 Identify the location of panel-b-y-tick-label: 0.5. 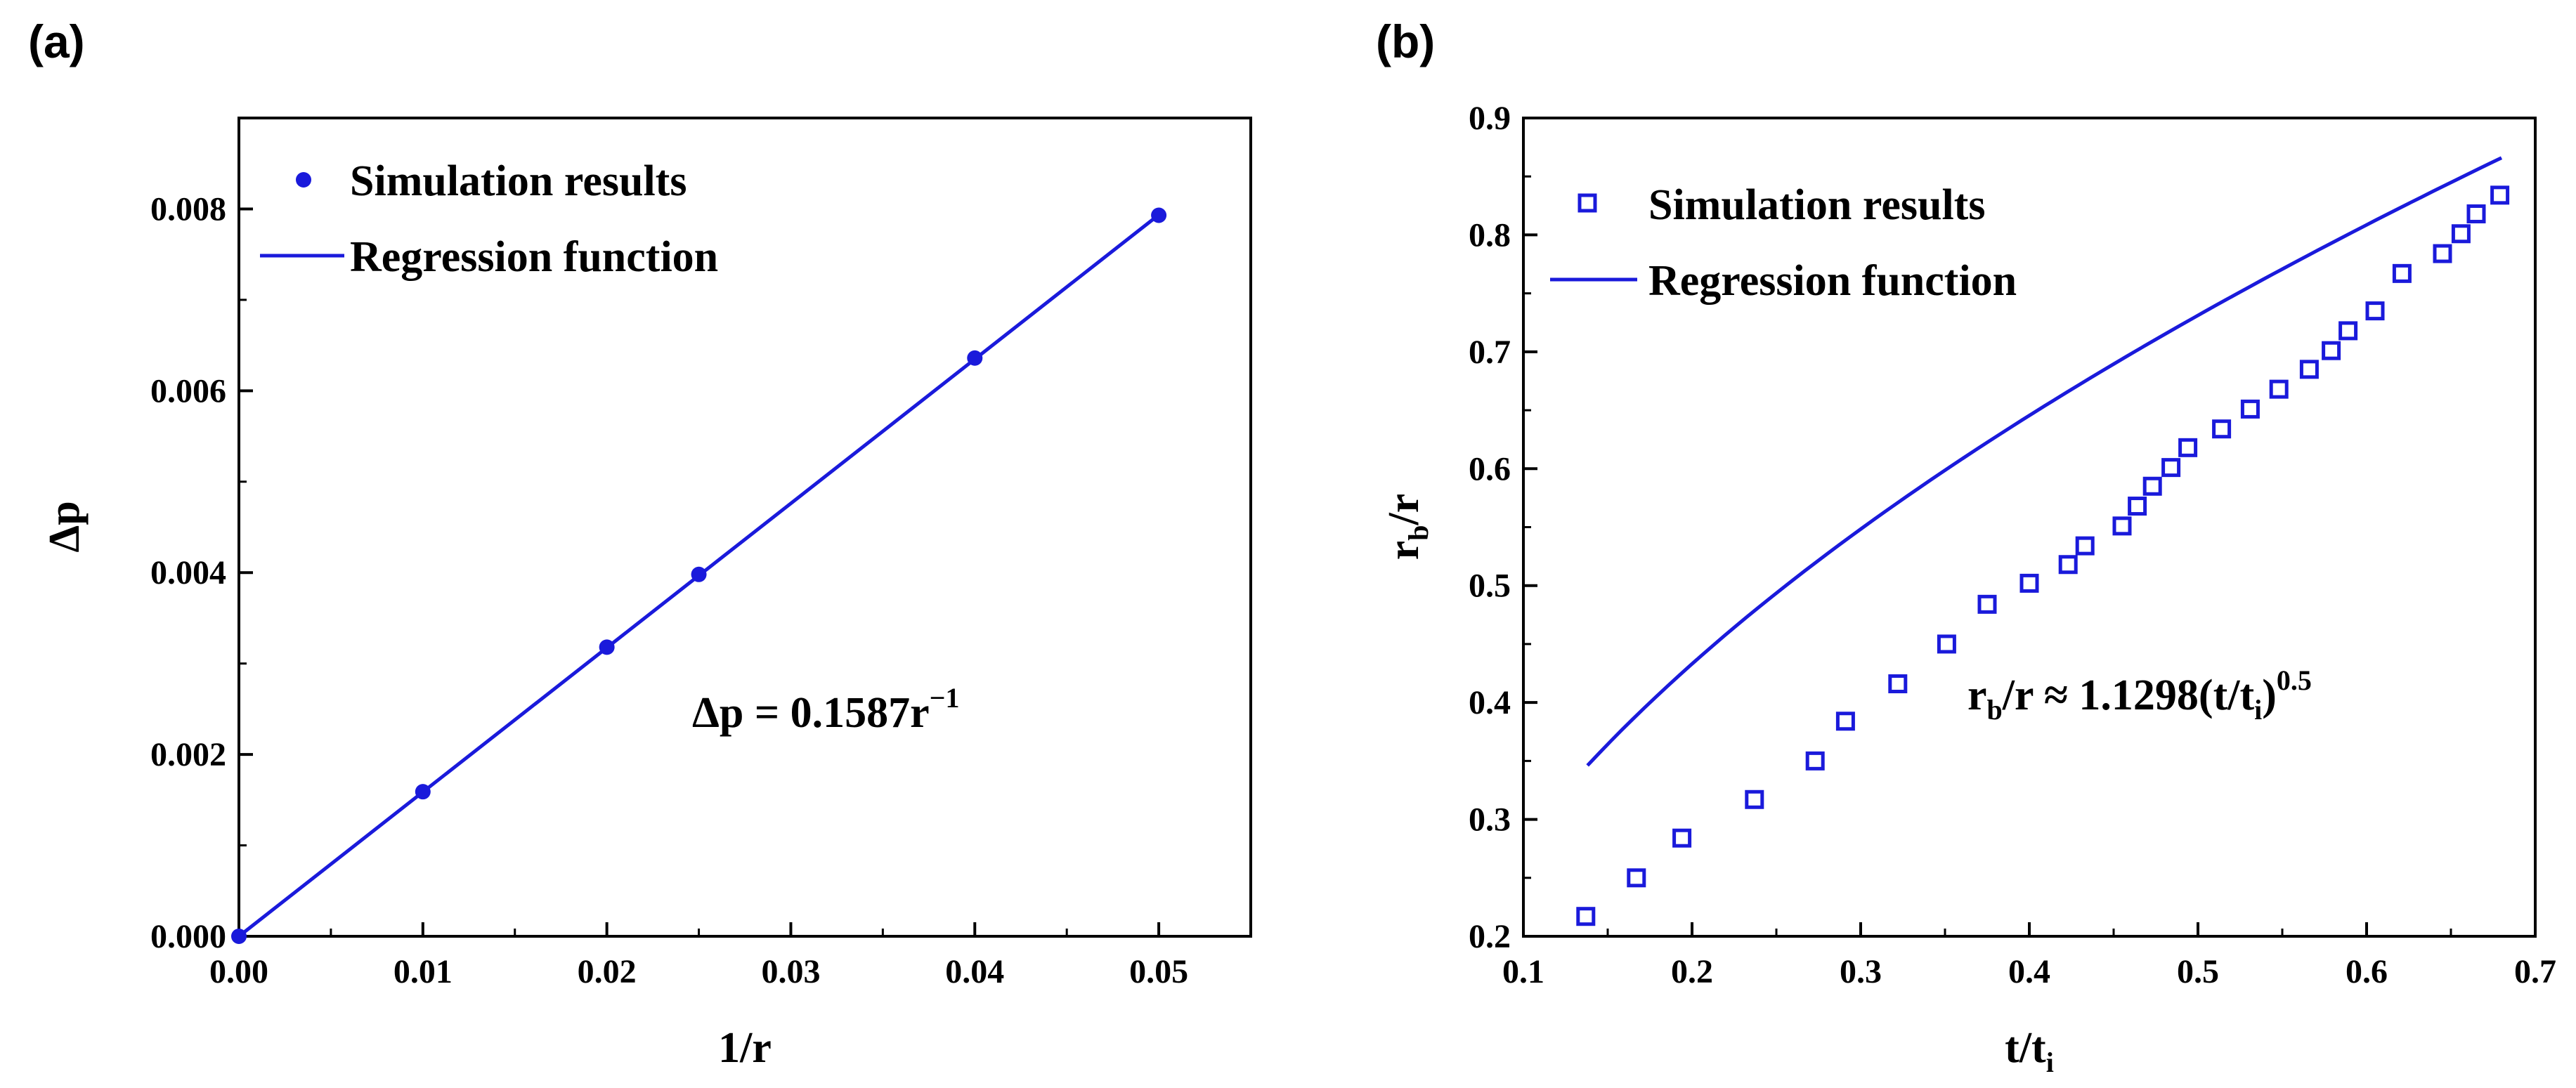
(1490, 586).